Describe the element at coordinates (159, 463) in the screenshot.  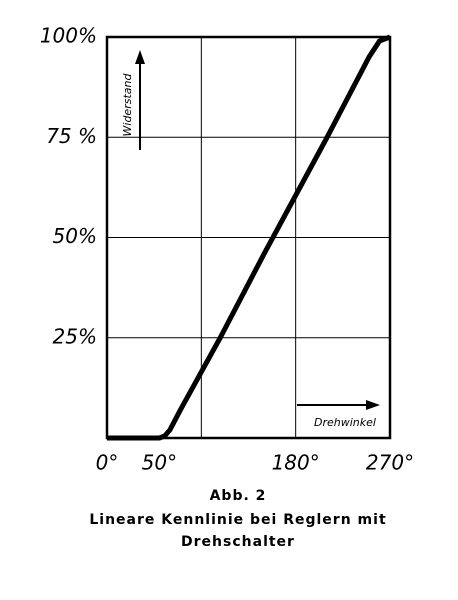
I see `x-tick-label: 50°` at that location.